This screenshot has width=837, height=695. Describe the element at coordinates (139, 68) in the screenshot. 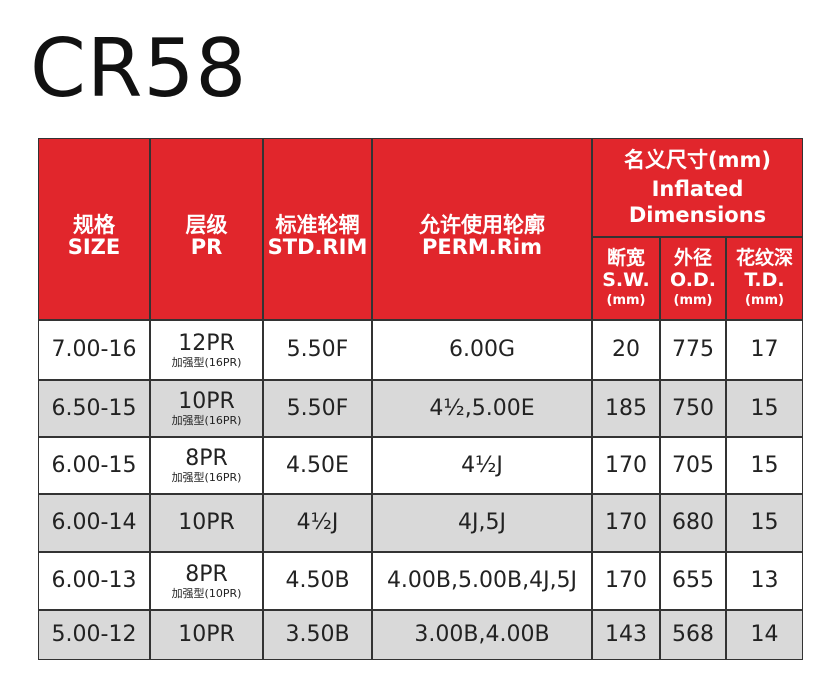

I see `title: CR58` at that location.